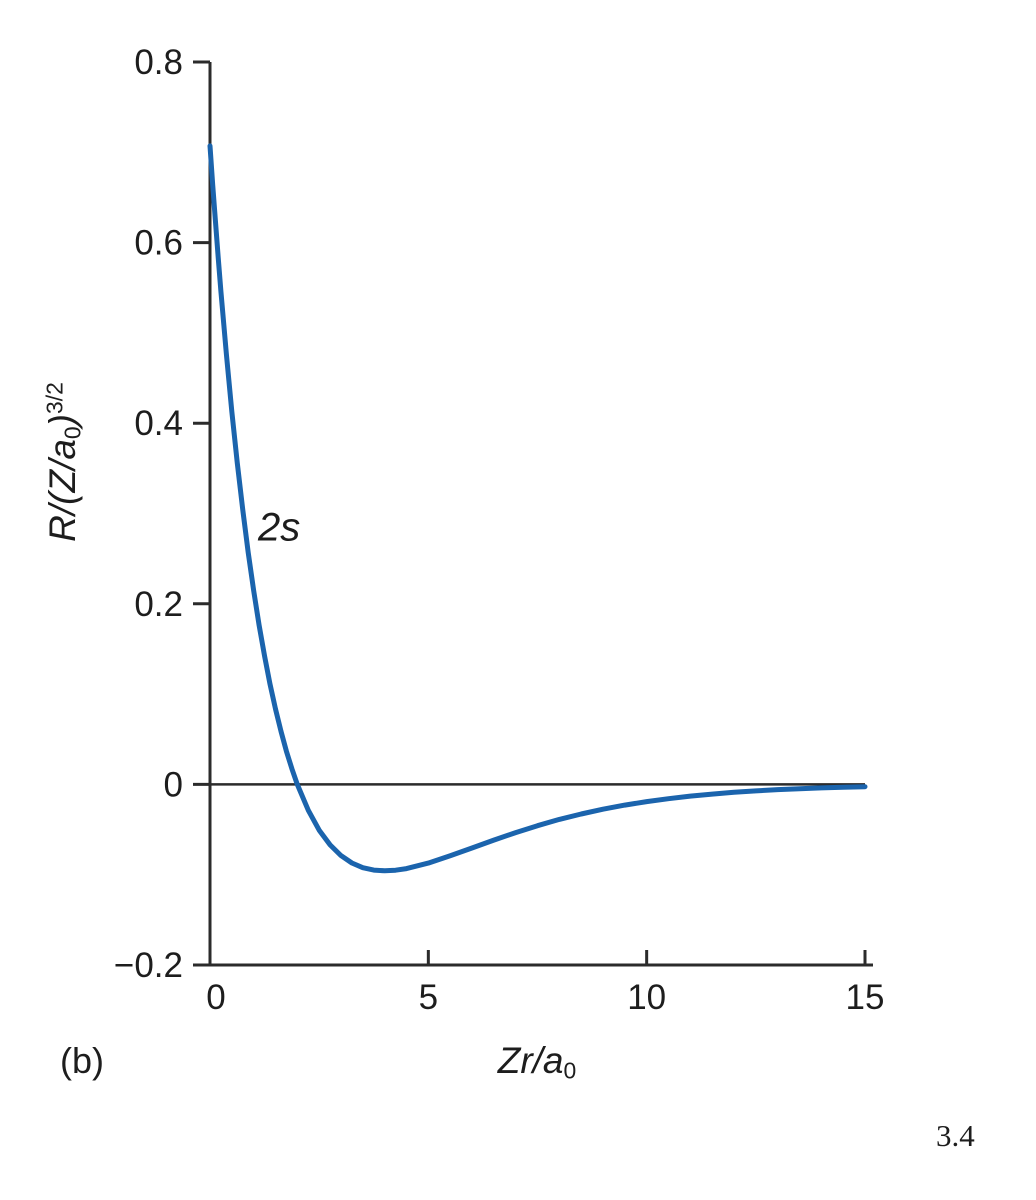 The width and height of the screenshot is (1036, 1200). Describe the element at coordinates (158, 243) in the screenshot. I see `y-tick-label: 0.6` at that location.